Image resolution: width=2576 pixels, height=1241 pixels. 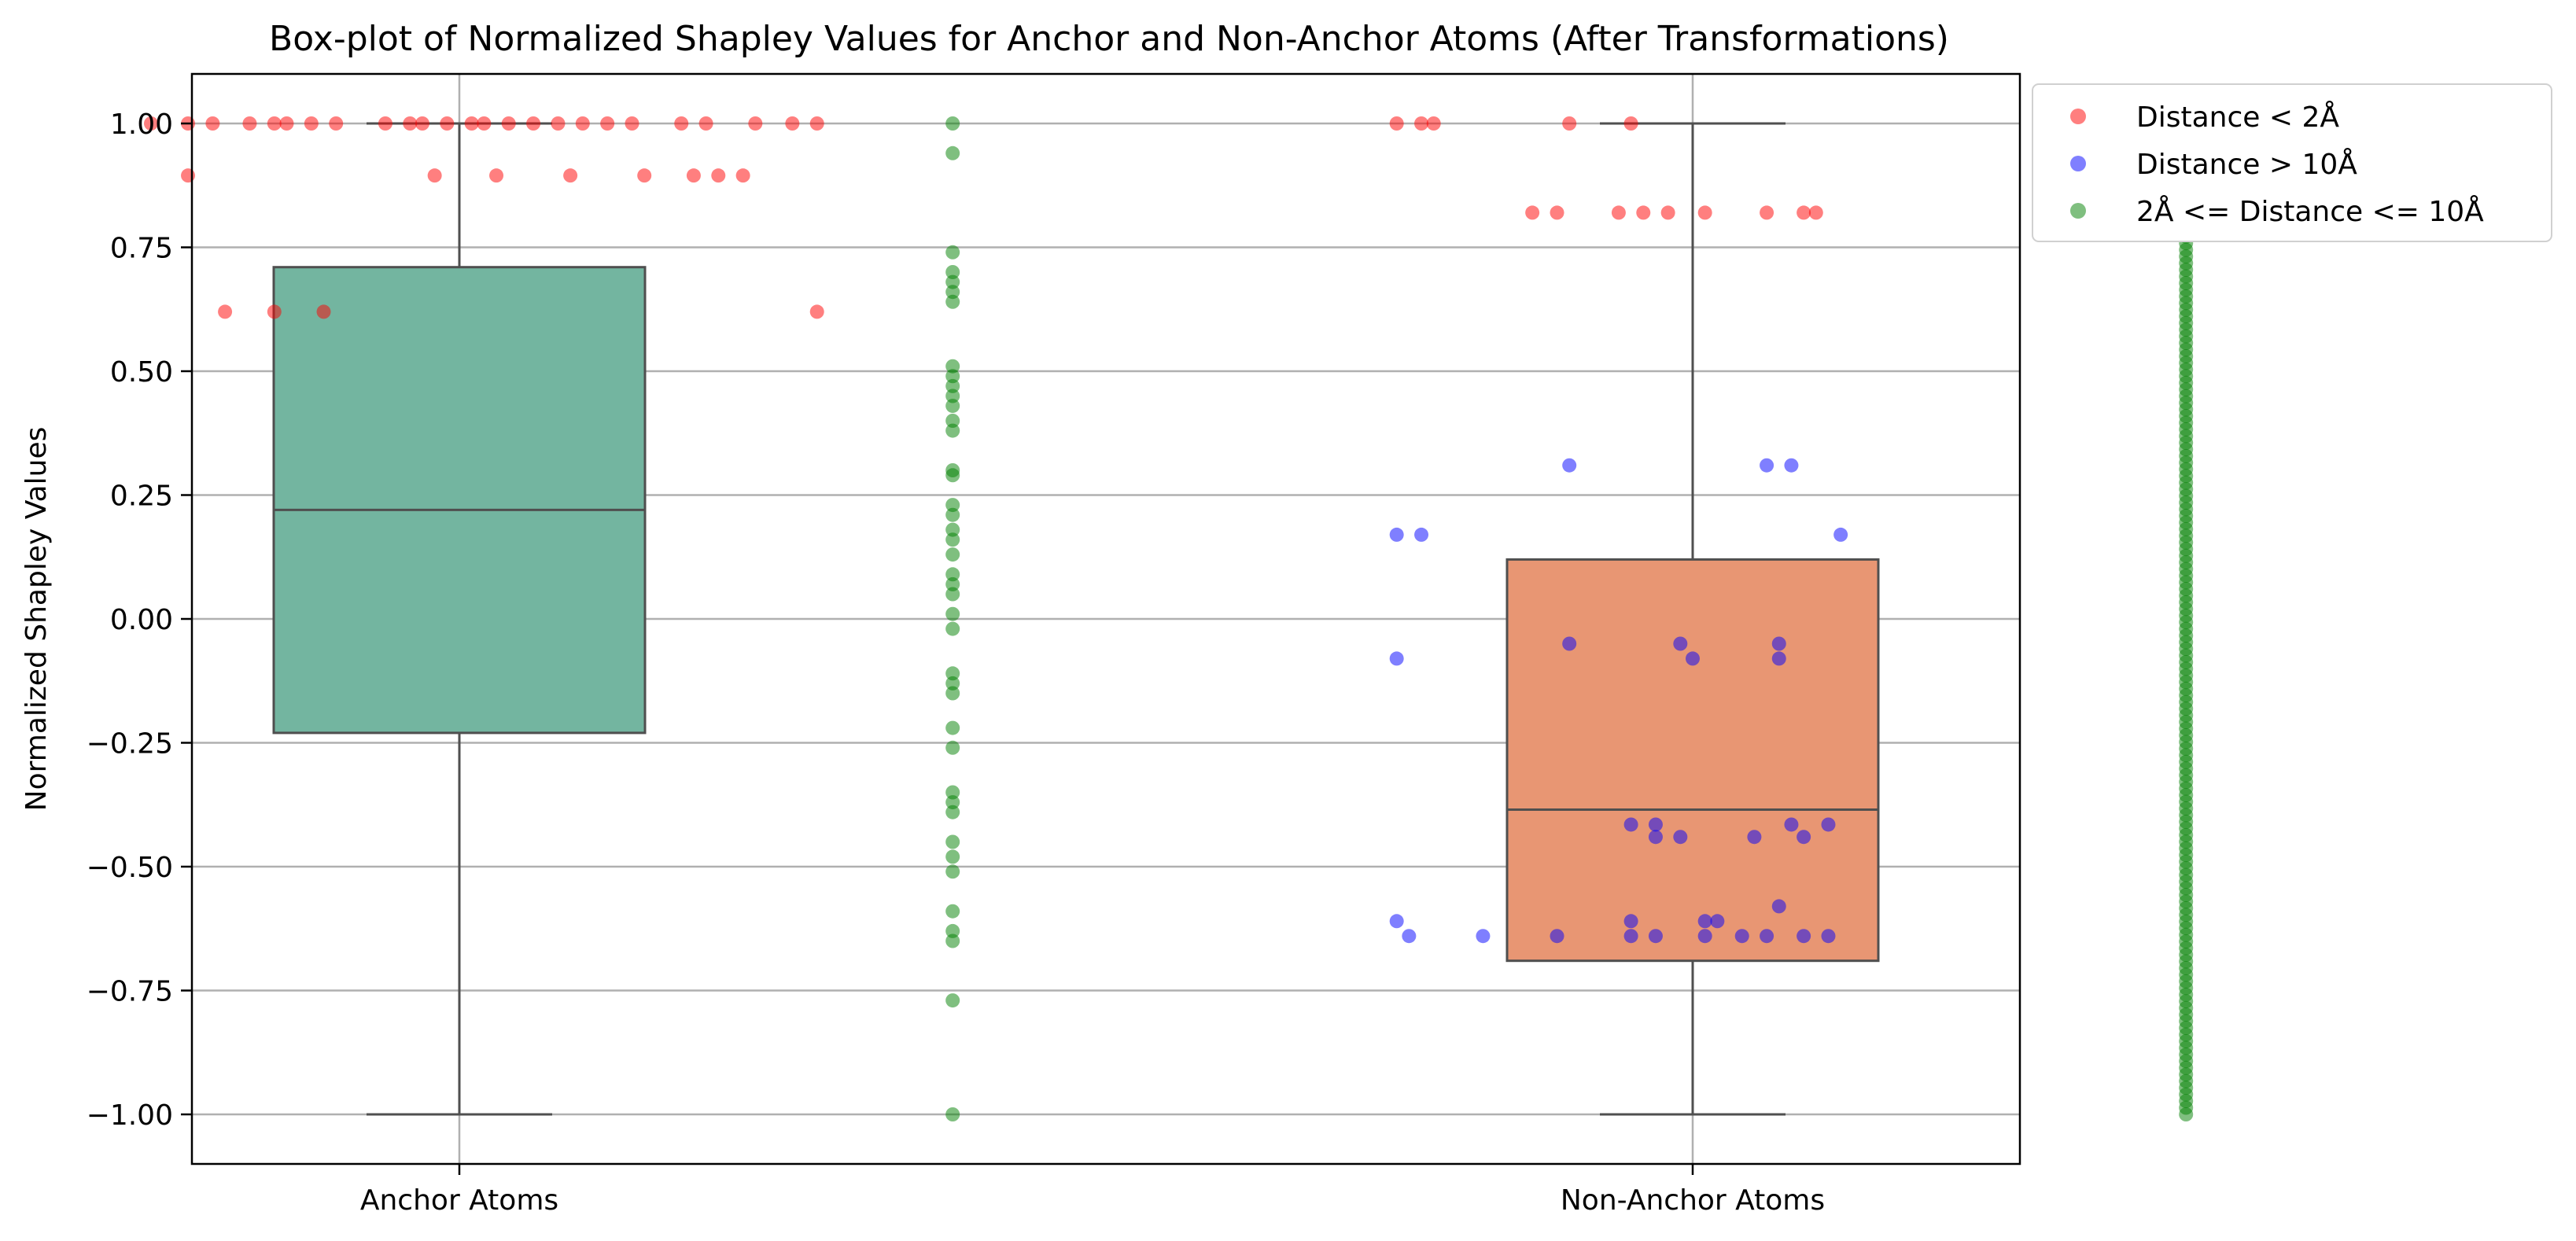 I want to click on y-tick-label: −0.50, so click(x=130, y=868).